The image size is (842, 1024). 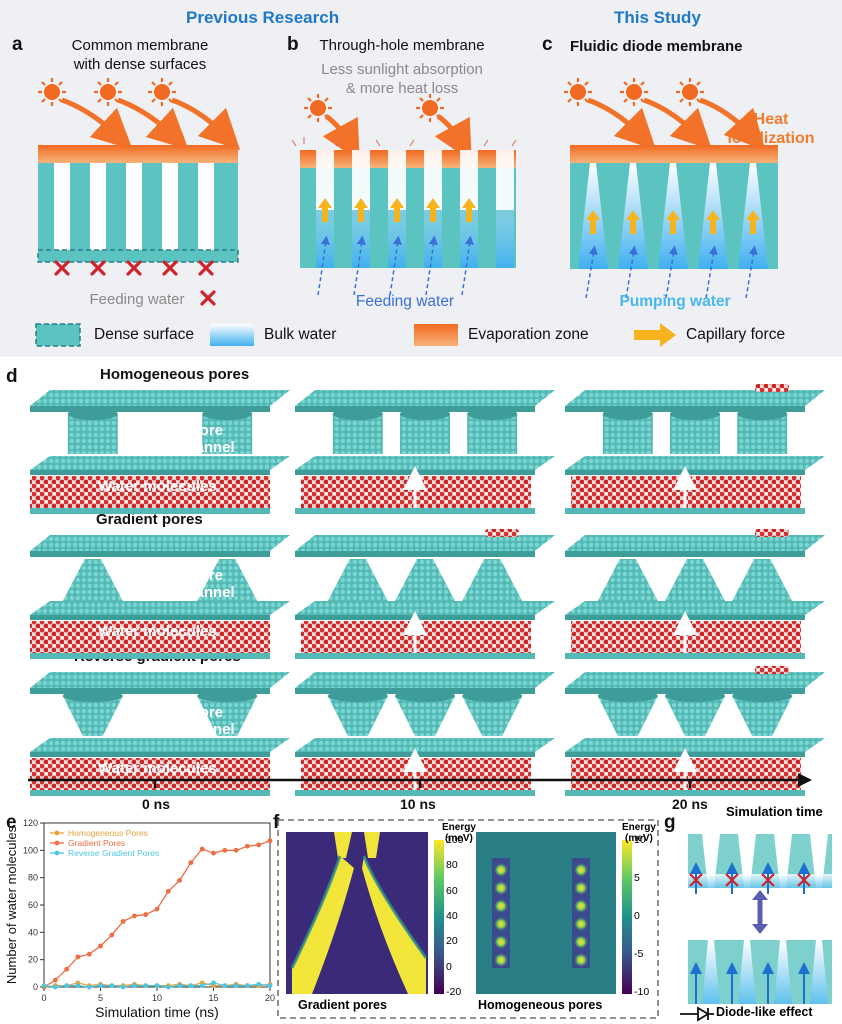 I want to click on x-tick-label: 20, so click(x=270, y=998).